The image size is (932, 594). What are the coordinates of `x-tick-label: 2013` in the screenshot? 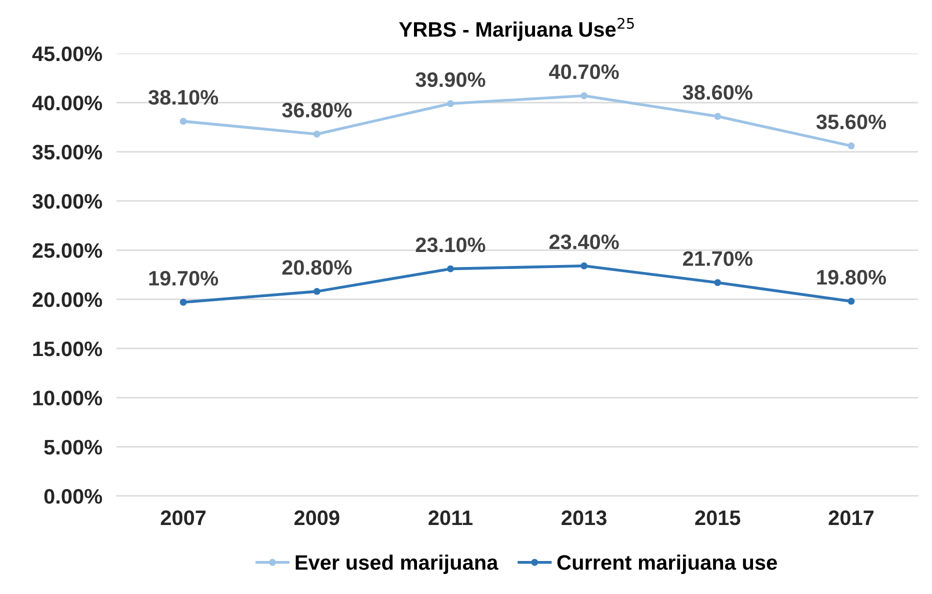 It's located at (584, 518).